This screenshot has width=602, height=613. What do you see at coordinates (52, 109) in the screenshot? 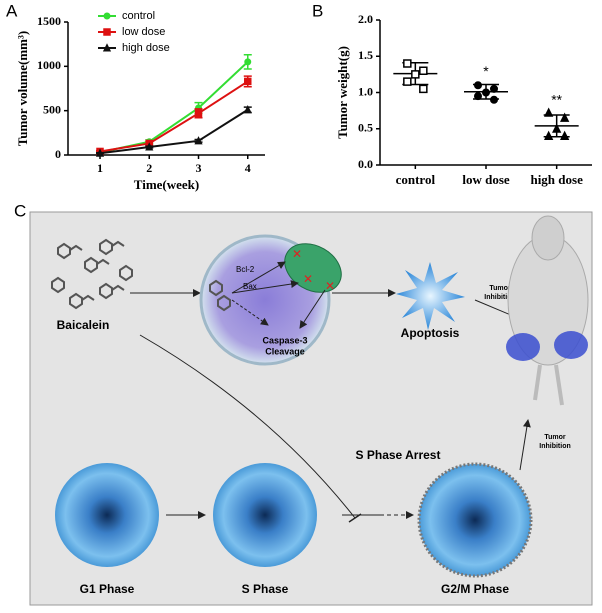
I see `y-tick-label: 500` at bounding box center [52, 109].